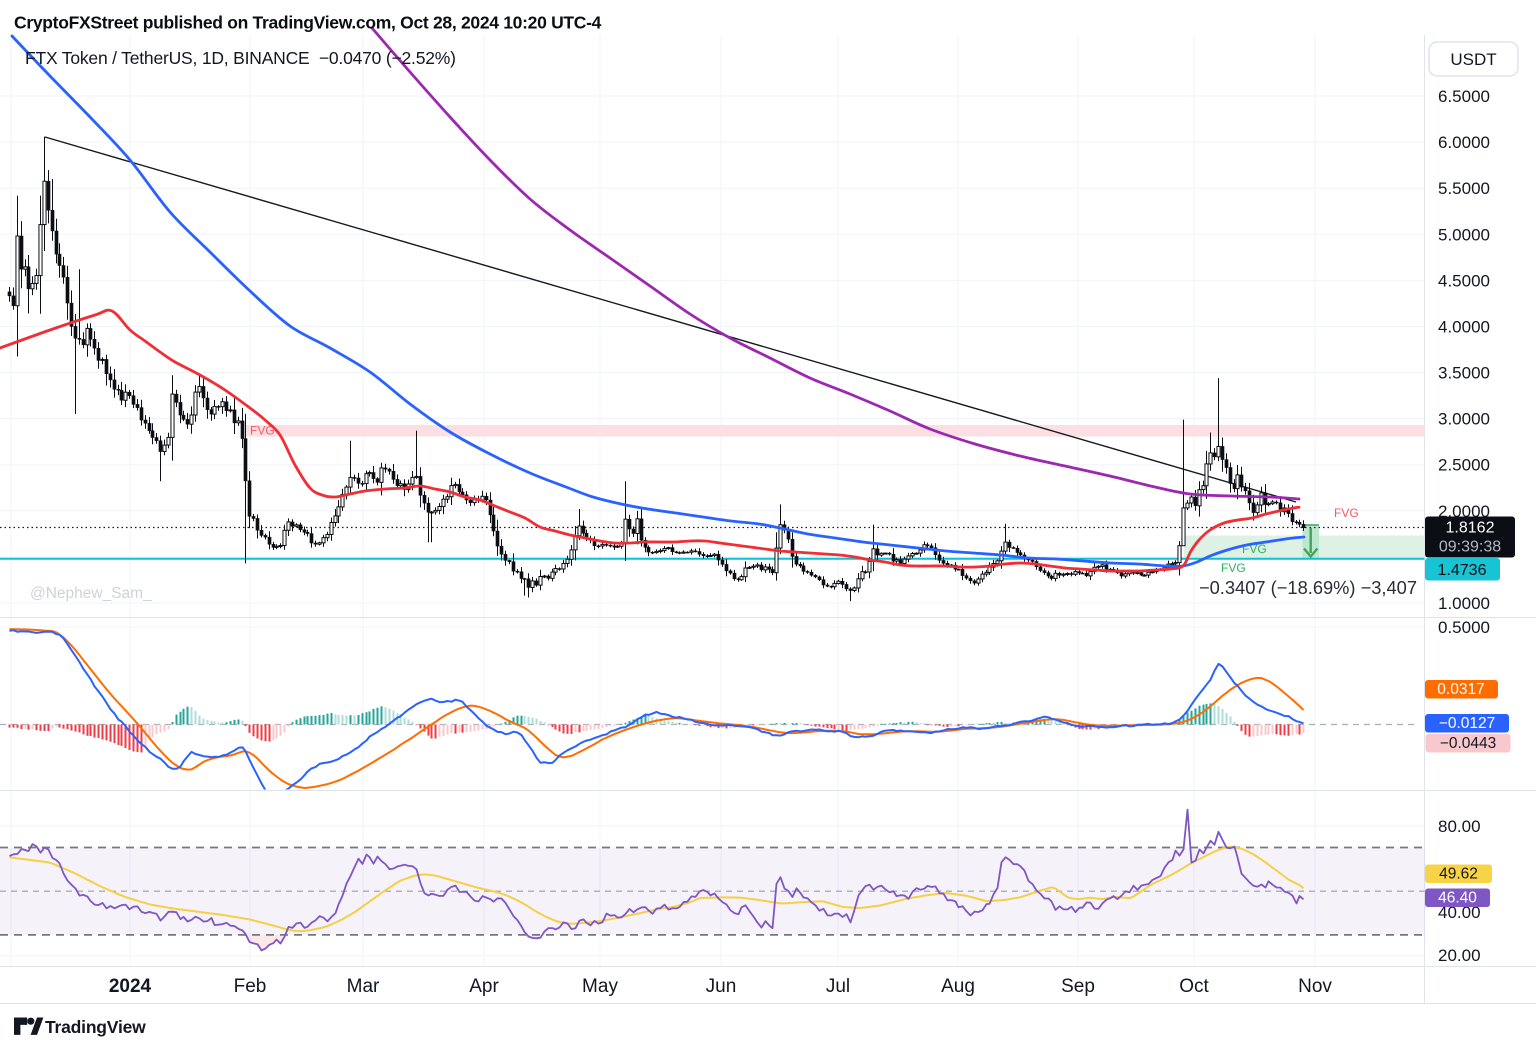  Describe the element at coordinates (1464, 419) in the screenshot. I see `svg-text: 3.0000` at that location.